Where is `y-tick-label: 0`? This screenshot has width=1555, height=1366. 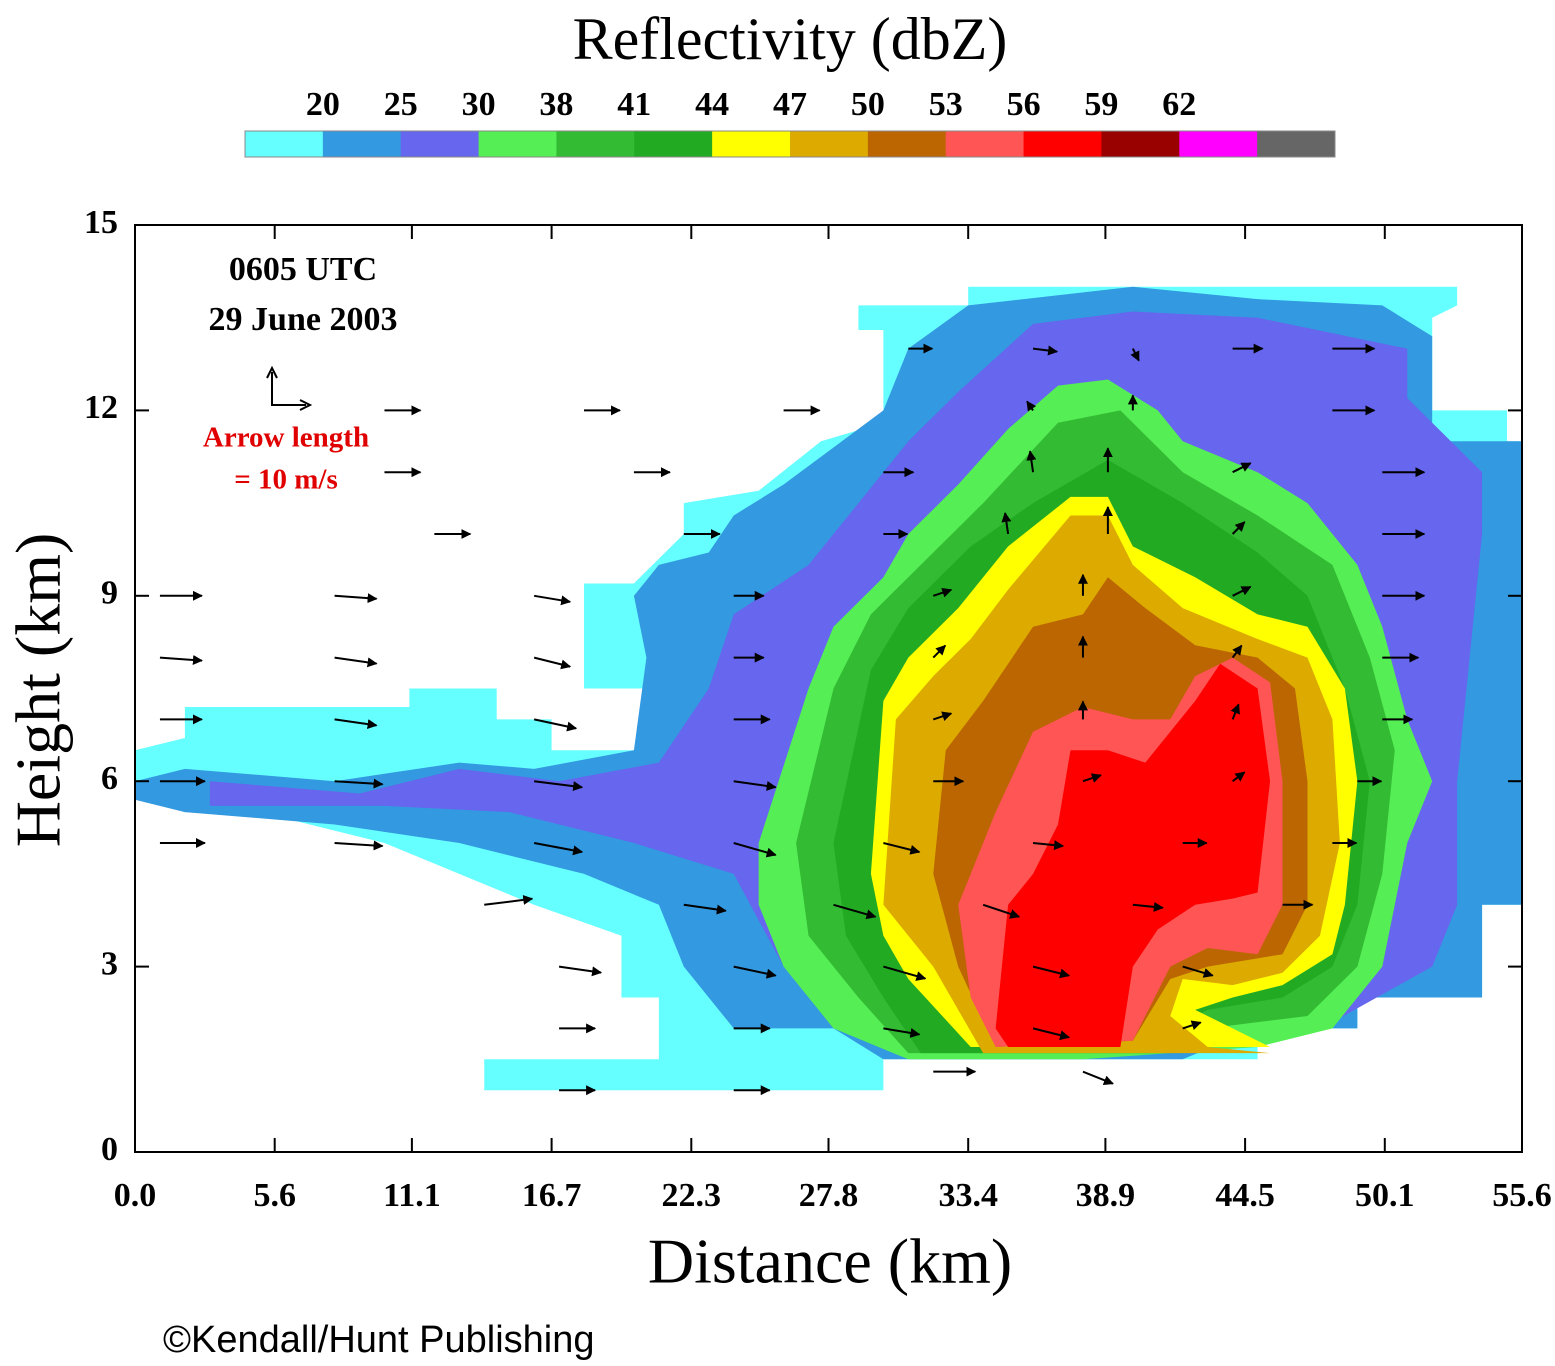
y-tick-label: 0 is located at coordinates (109, 1149).